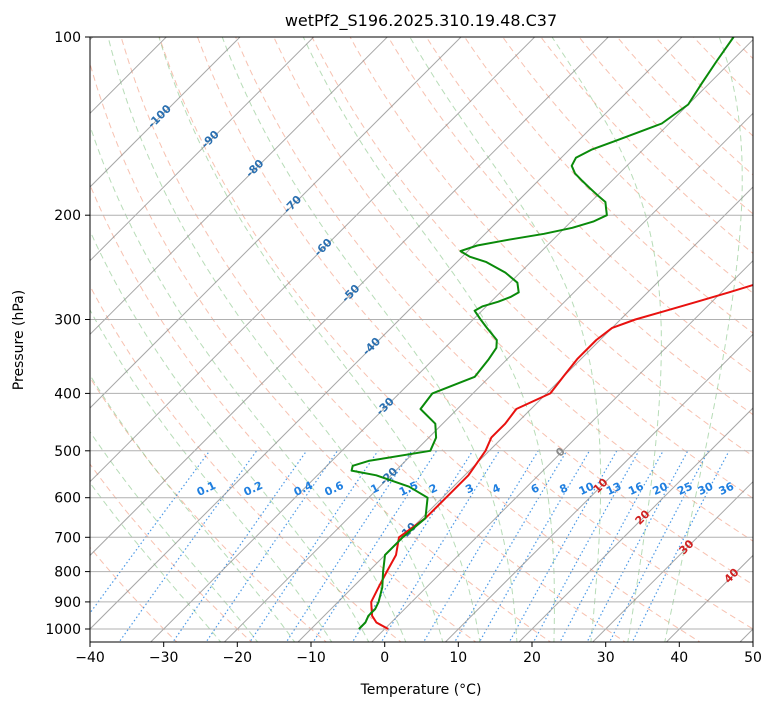 Image resolution: width=775 pixels, height=708 pixels. Describe the element at coordinates (67, 394) in the screenshot. I see `y-tick-label: 400` at that location.